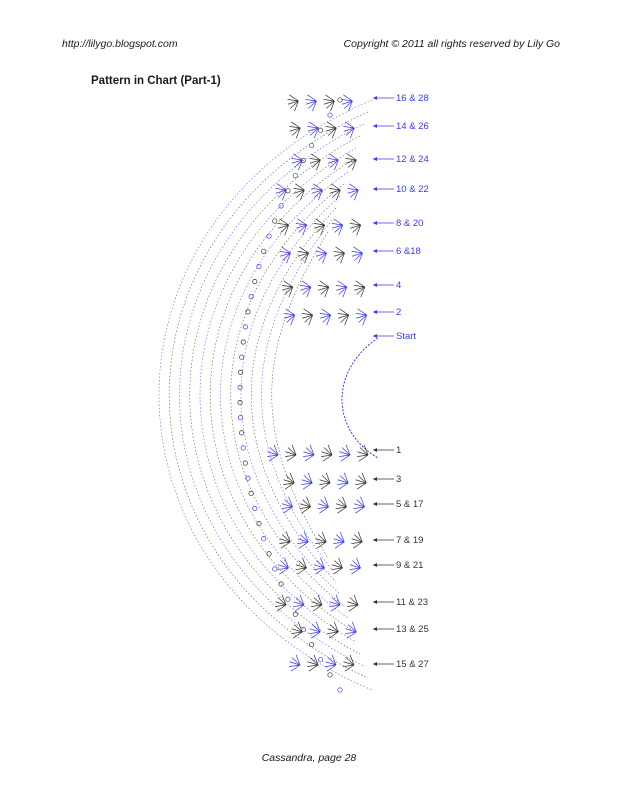 The width and height of the screenshot is (618, 800). Describe the element at coordinates (412, 664) in the screenshot. I see `row-label: 15 & 27` at that location.